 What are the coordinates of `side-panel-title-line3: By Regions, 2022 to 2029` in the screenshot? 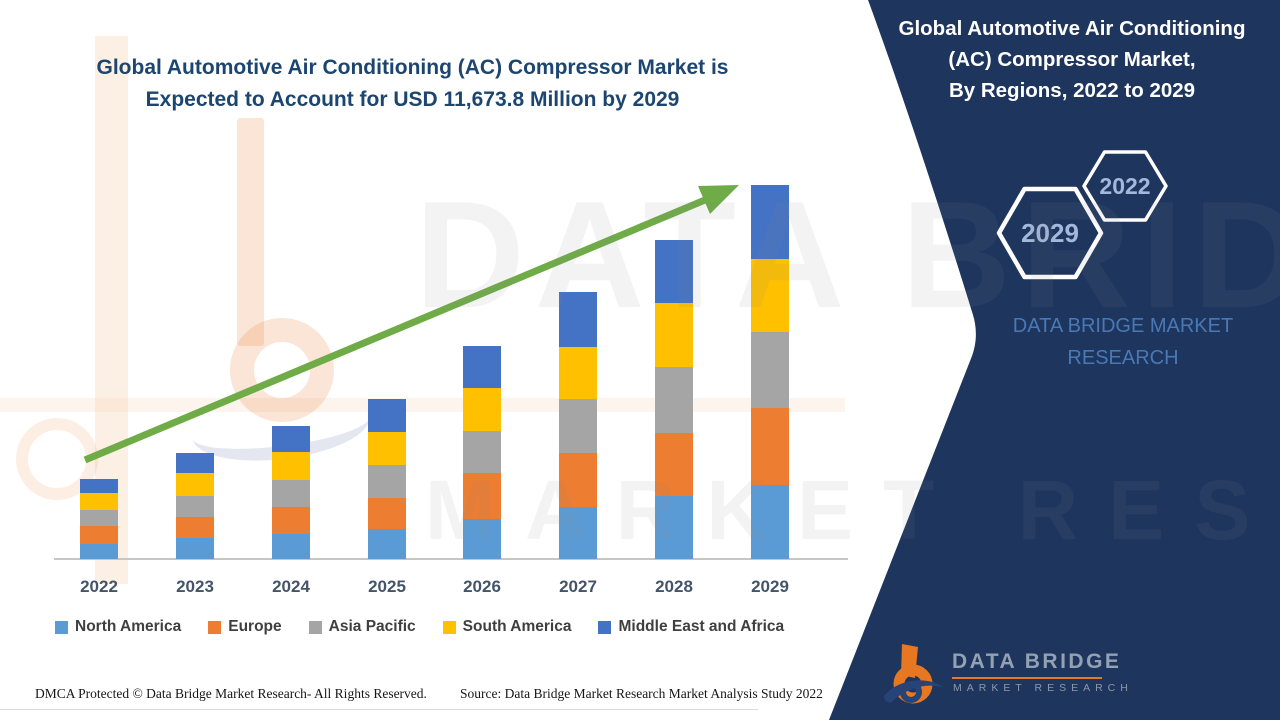 It's located at (1072, 90).